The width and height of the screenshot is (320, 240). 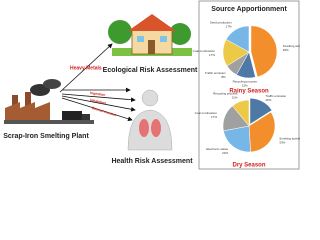 What do you see at coordinates (249, 9) in the screenshot?
I see `panel-title: Source Apportionment` at bounding box center [249, 9].